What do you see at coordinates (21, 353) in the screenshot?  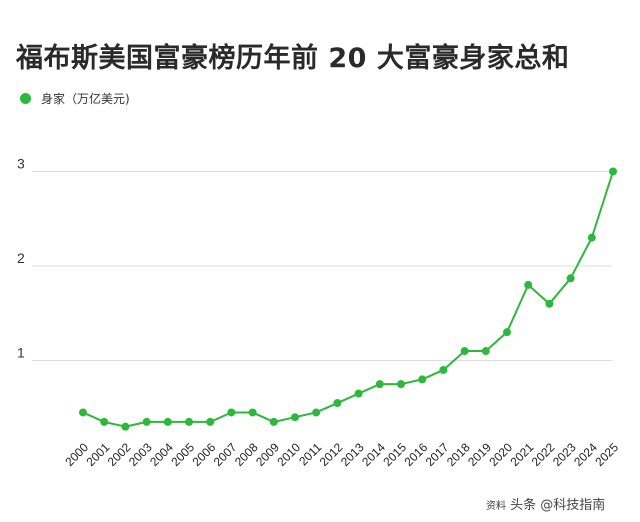 I see `y-tick-label: 1` at bounding box center [21, 353].